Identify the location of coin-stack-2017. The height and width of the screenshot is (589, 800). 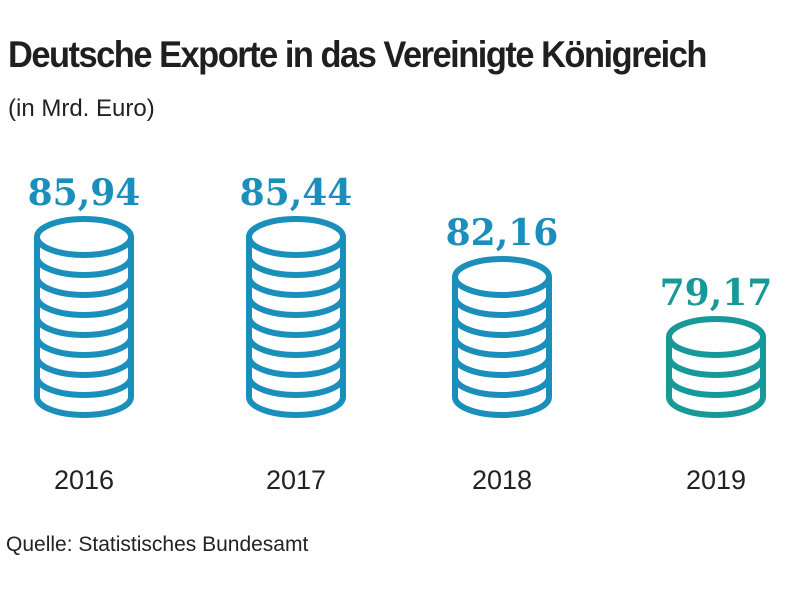
(296, 317).